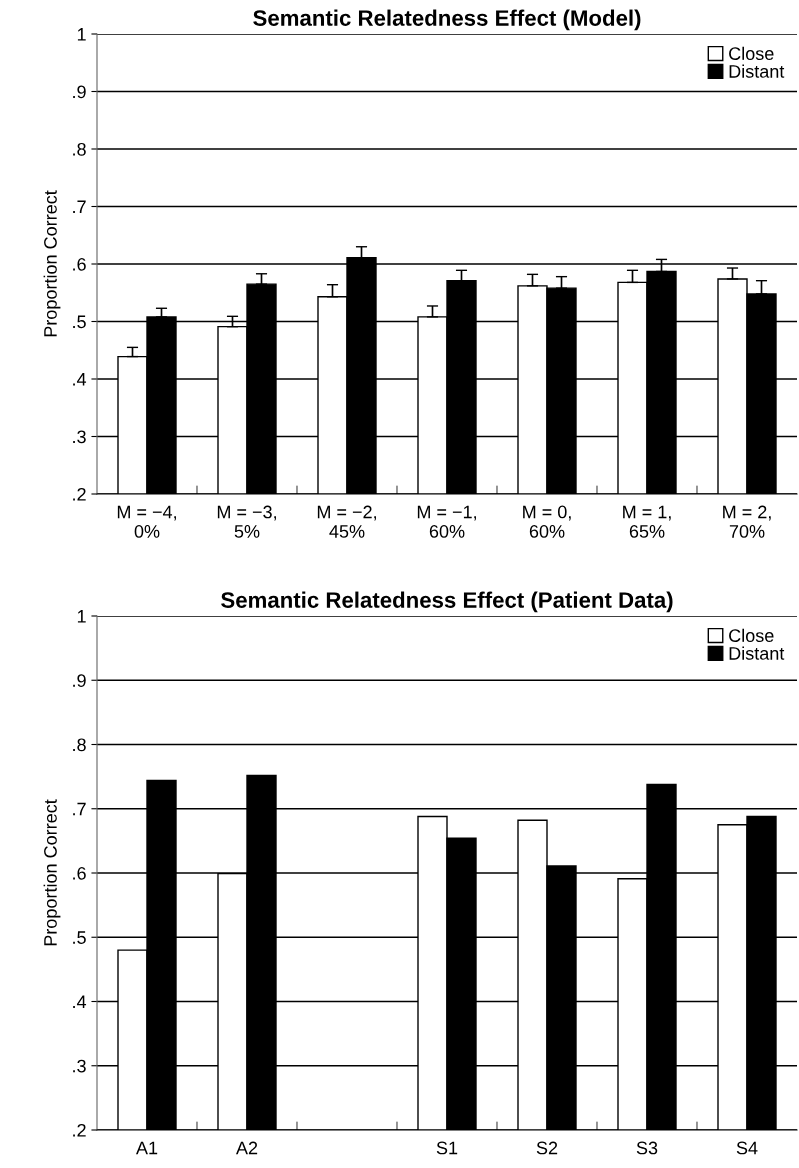 This screenshot has width=799, height=1168. I want to click on x-tick-label: M = −2, 45%, so click(346, 521).